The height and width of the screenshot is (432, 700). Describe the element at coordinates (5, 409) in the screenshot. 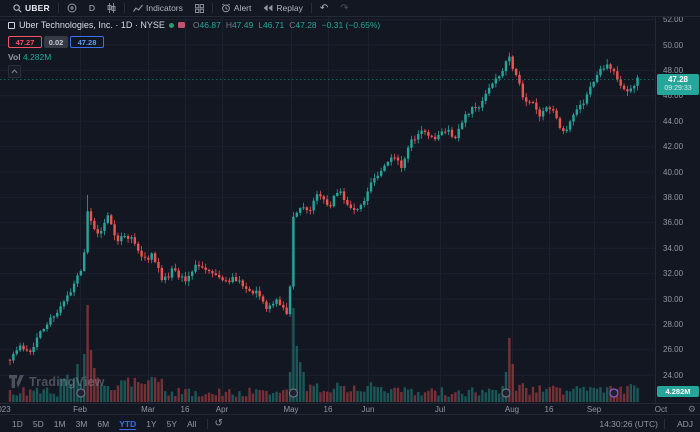

I see `time-tick-label: 023` at that location.